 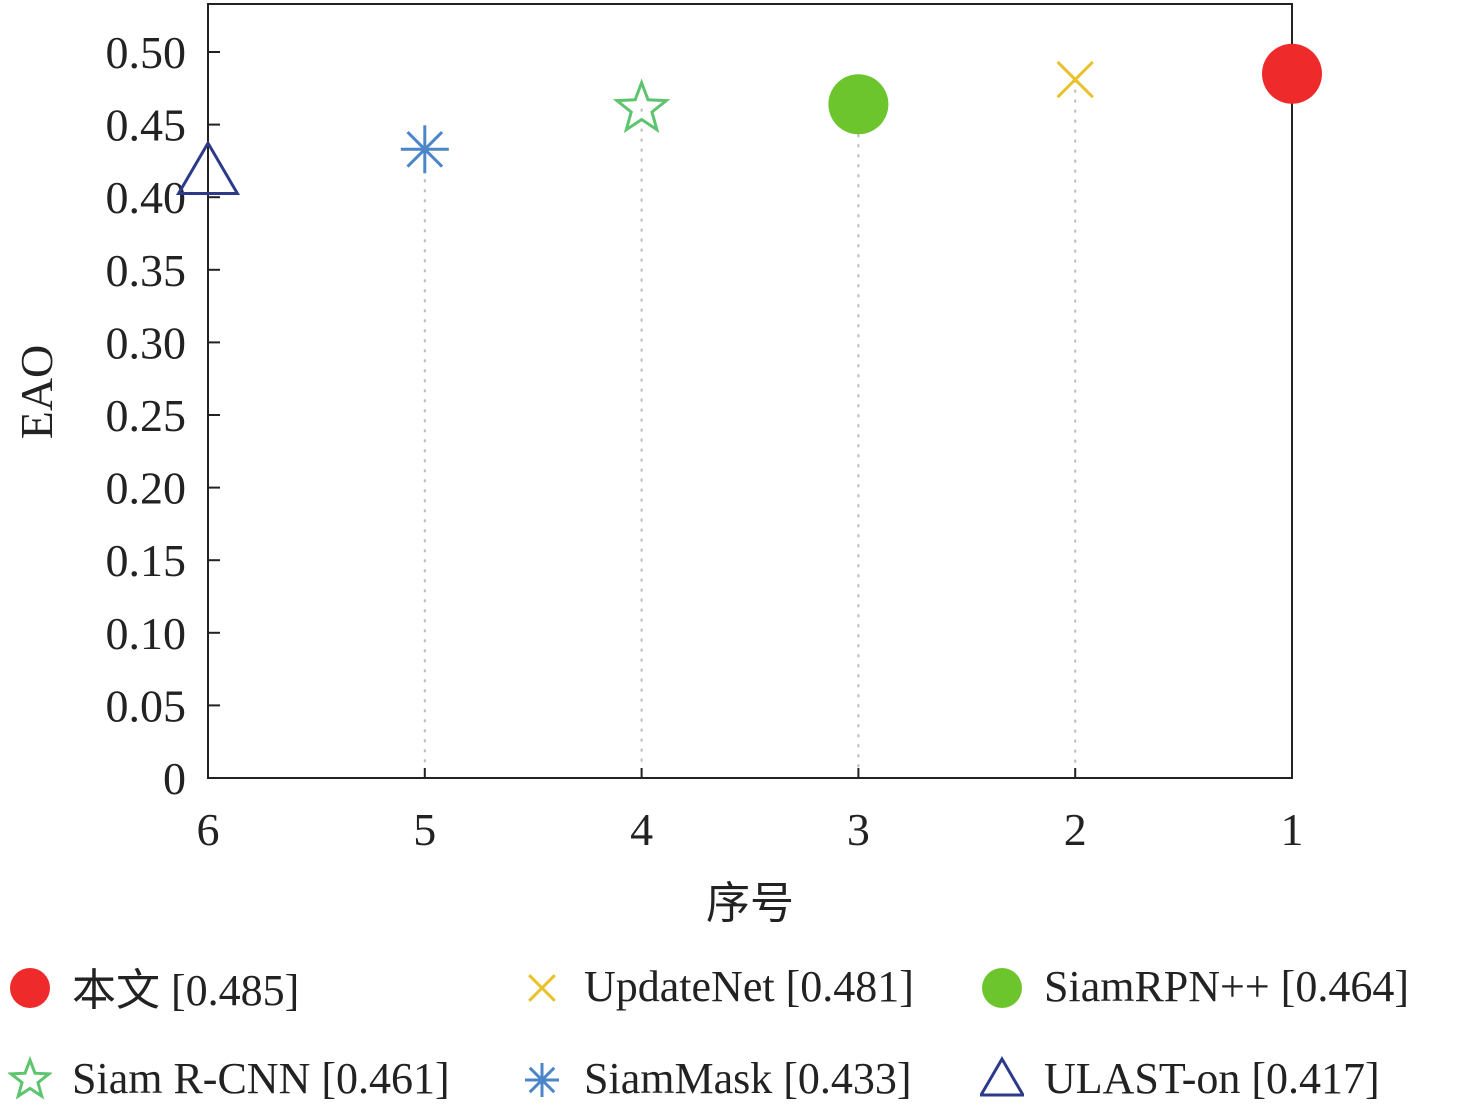 I want to click on x-tick-label: 3, so click(x=858, y=829).